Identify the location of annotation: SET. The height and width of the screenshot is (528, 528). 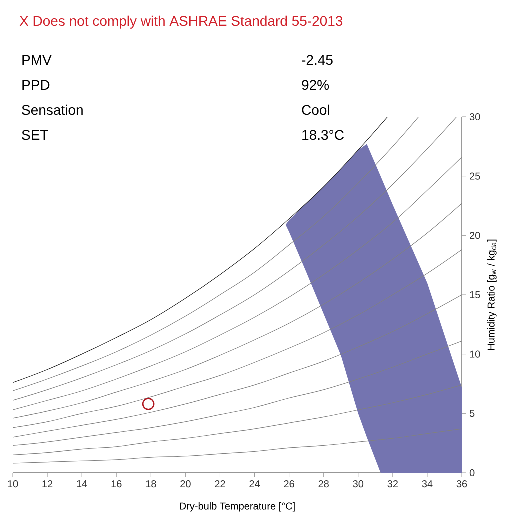
(35, 135).